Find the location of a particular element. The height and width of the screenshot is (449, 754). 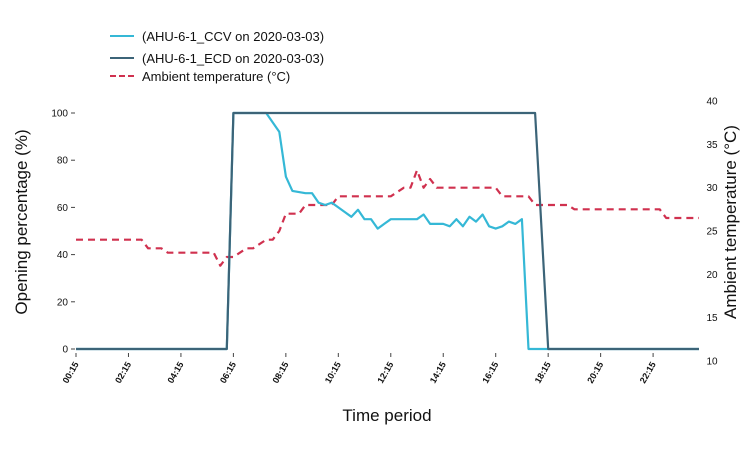

right-y-tick-label: 25 is located at coordinates (712, 232).